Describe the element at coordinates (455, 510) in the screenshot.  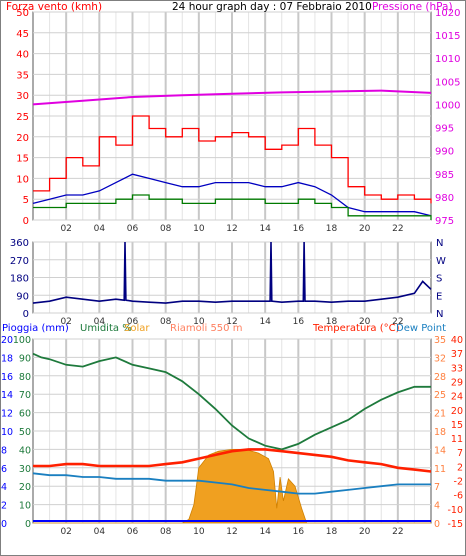
I see `temp2-tick-label: -10` at that location.